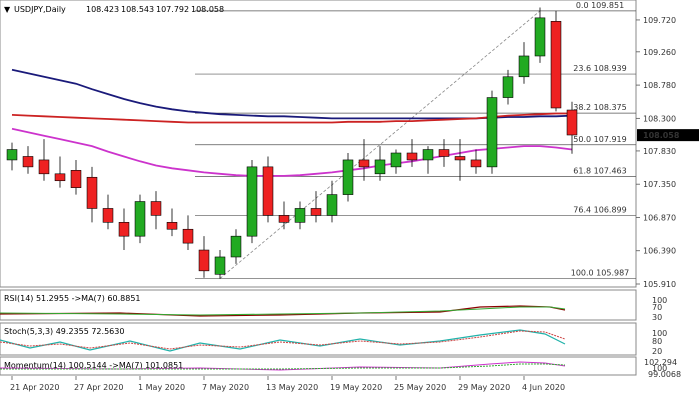 The image size is (700, 400). What do you see at coordinates (599, 170) in the screenshot?
I see `fib-label: 61.8 107.463` at bounding box center [599, 170].